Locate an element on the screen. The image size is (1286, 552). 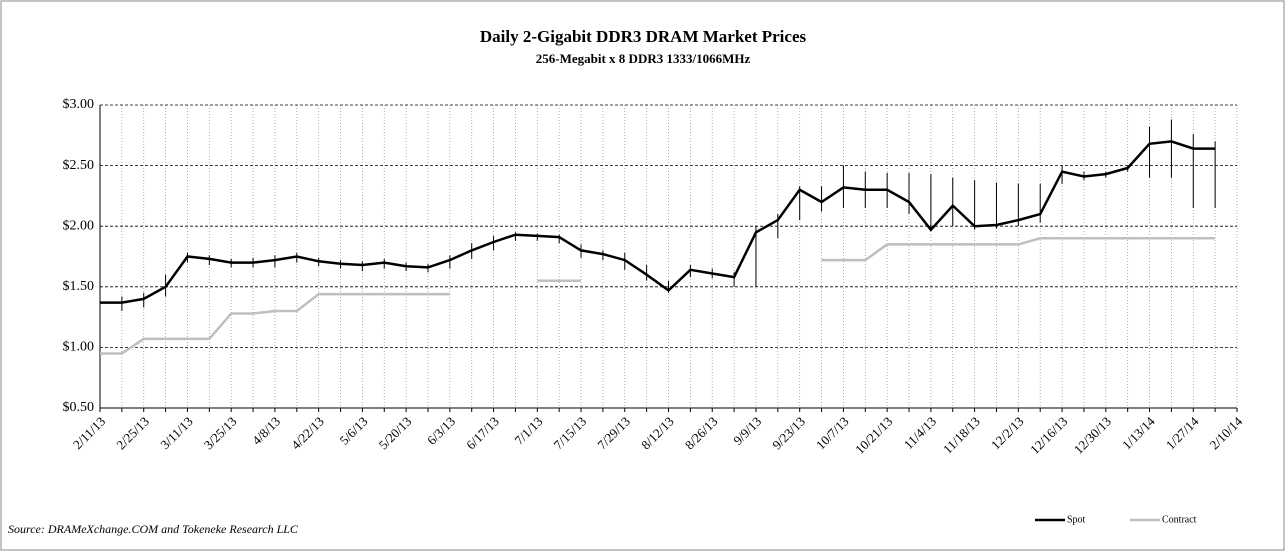
chart-subtitle: 256-Megabit x 8 DDR3 1333/1066MHz is located at coordinates (643, 58).